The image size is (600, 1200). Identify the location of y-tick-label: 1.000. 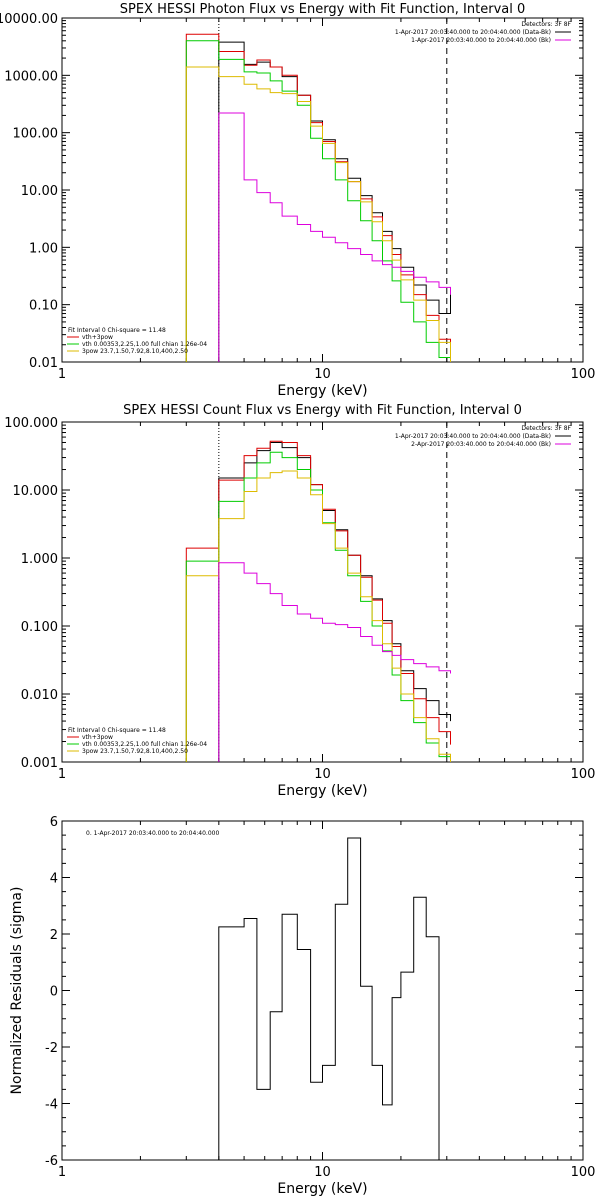
(39, 559).